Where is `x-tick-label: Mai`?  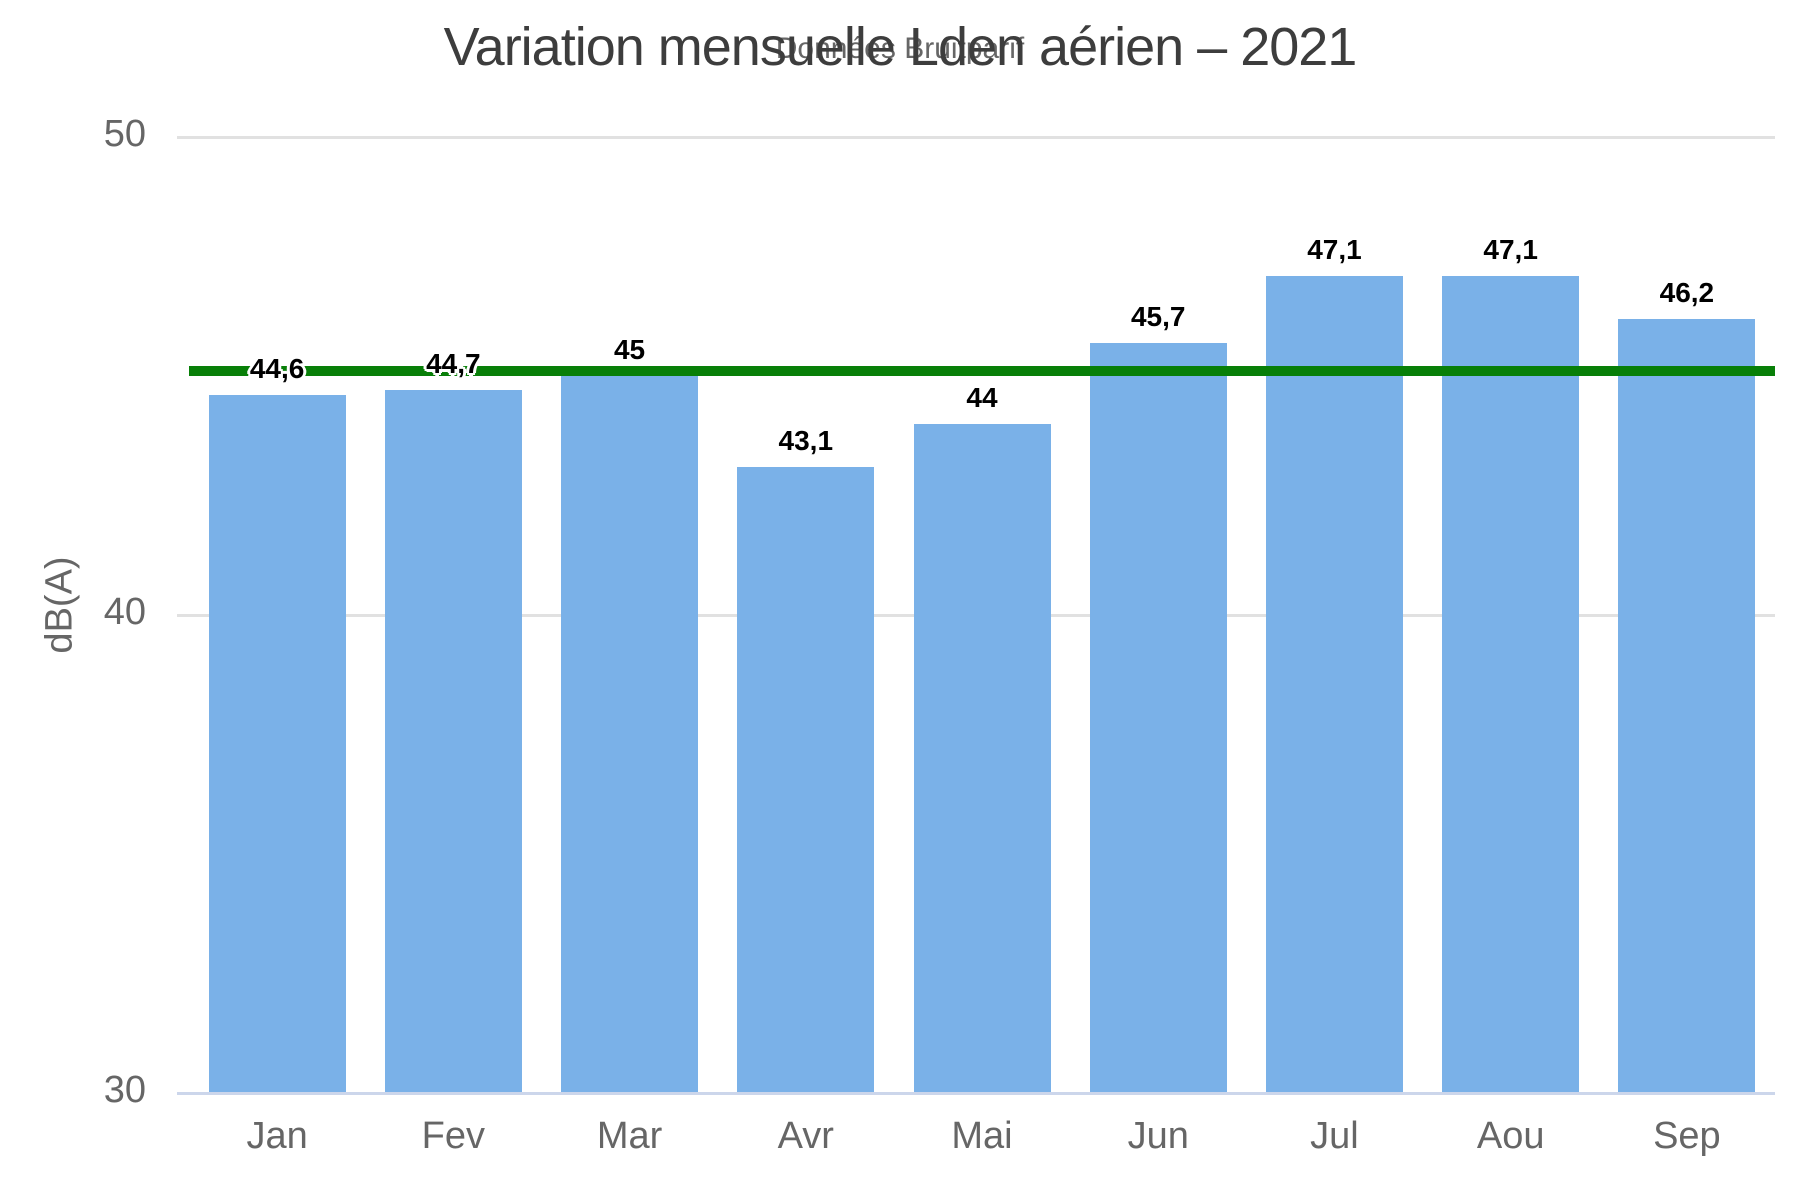 x-tick-label: Mai is located at coordinates (982, 1136).